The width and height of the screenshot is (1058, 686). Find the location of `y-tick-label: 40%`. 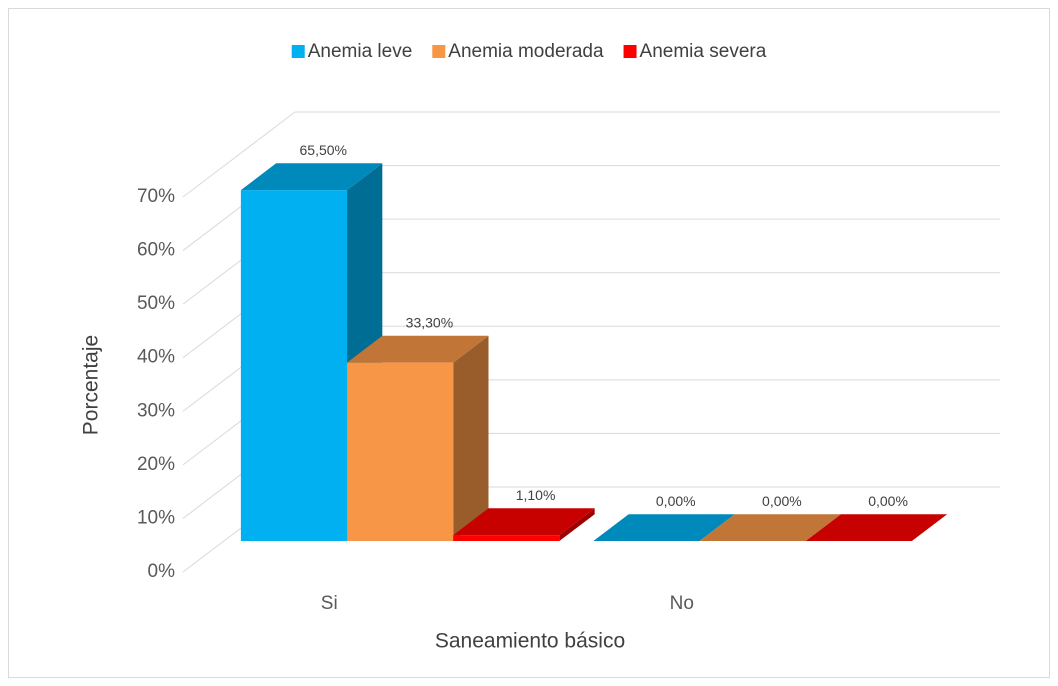

y-tick-label: 40% is located at coordinates (156, 357).